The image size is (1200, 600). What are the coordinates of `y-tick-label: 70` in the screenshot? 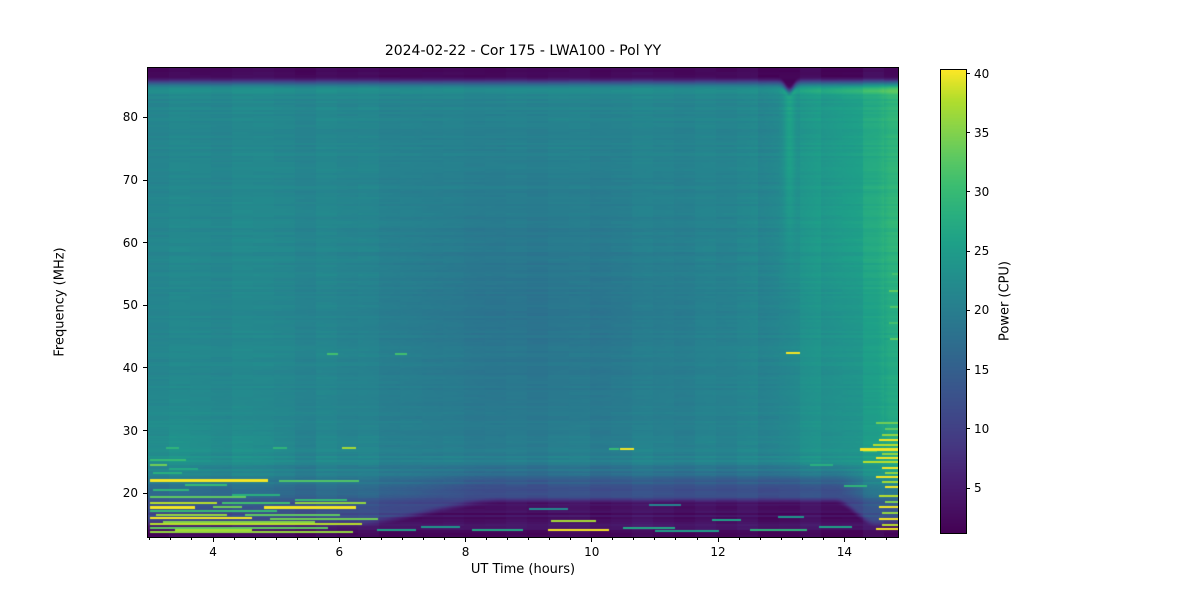 It's located at (130, 180).